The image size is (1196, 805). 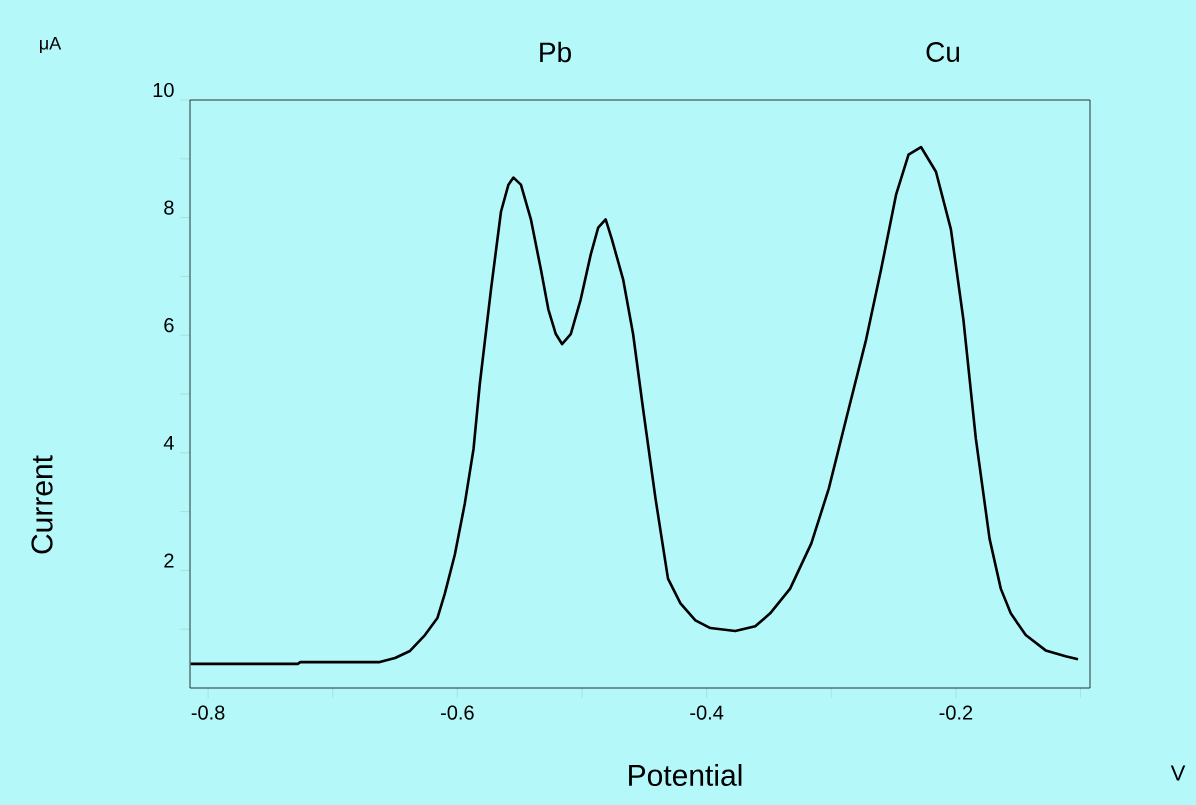 I want to click on y-tick-label: 2, so click(x=169, y=560).